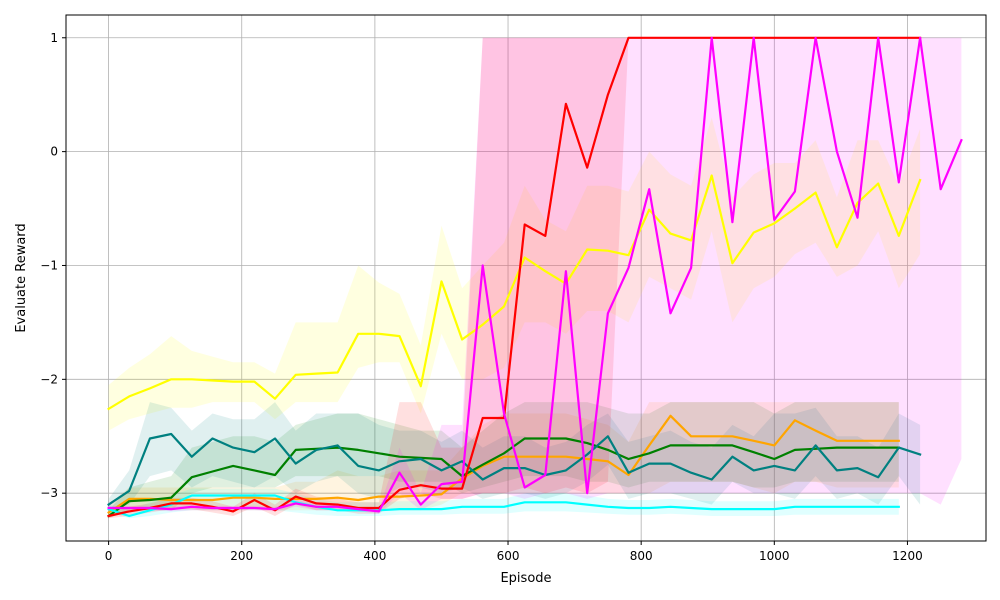 The image size is (1000, 600). Describe the element at coordinates (241, 556) in the screenshot. I see `x-tick-label: 200` at that location.